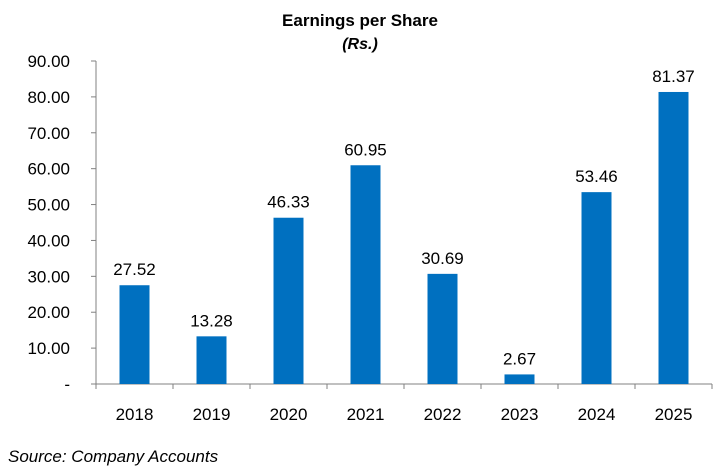 The width and height of the screenshot is (720, 475). What do you see at coordinates (48, 312) in the screenshot?
I see `y-tick-label: 20.00` at bounding box center [48, 312].